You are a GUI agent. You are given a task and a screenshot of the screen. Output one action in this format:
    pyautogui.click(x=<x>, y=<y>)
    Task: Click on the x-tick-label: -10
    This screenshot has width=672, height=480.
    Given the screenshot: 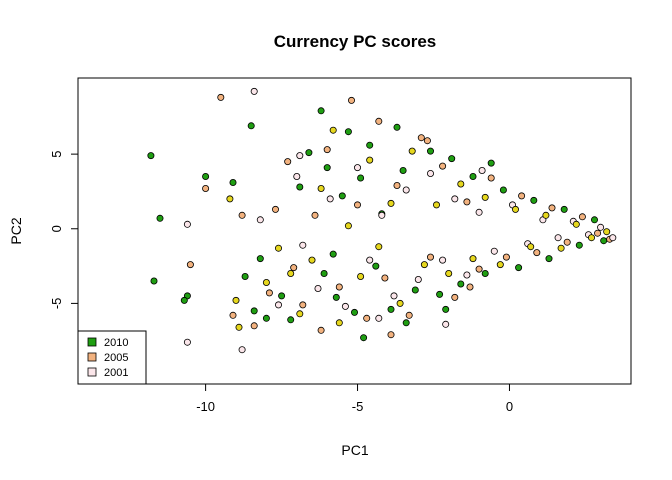 What is the action you would take?
    pyautogui.click(x=205, y=406)
    